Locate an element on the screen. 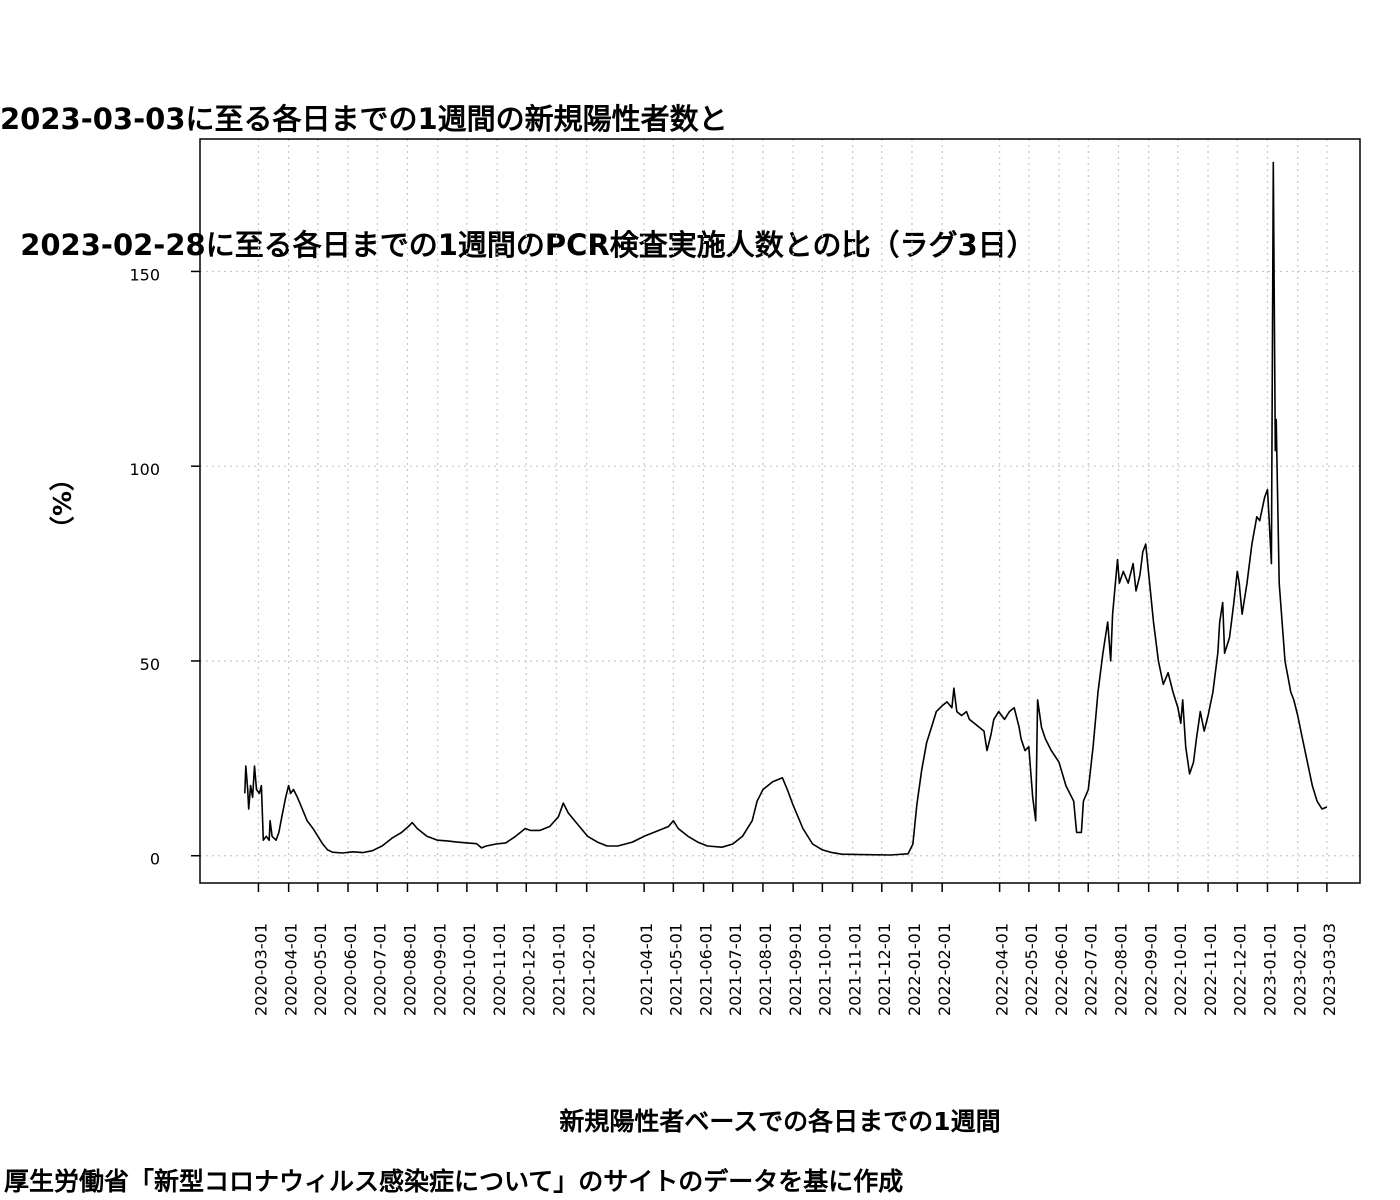 This screenshot has width=1400, height=1200. x-tick-label: 2021-12-01 is located at coordinates (884, 969).